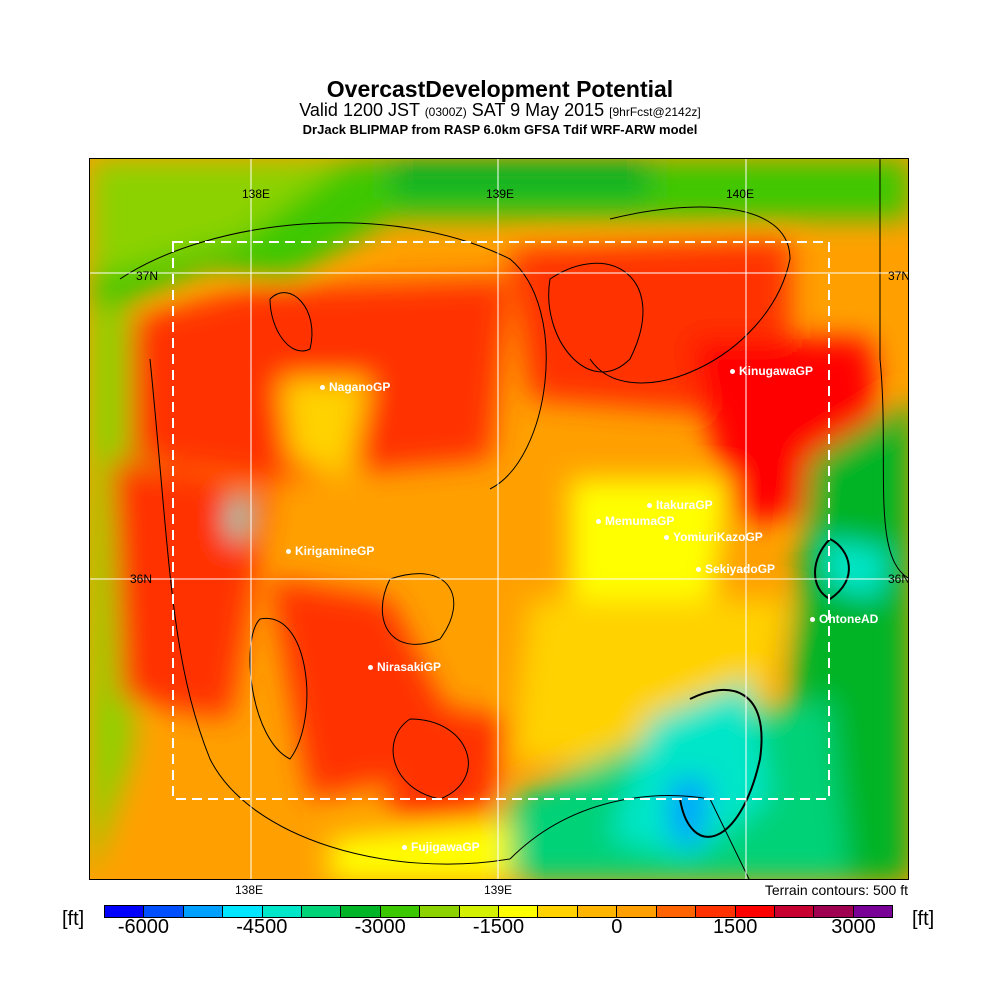 Image resolution: width=1000 pixels, height=1000 pixels. I want to click on colorbar-tick-label: 3000, so click(853, 927).